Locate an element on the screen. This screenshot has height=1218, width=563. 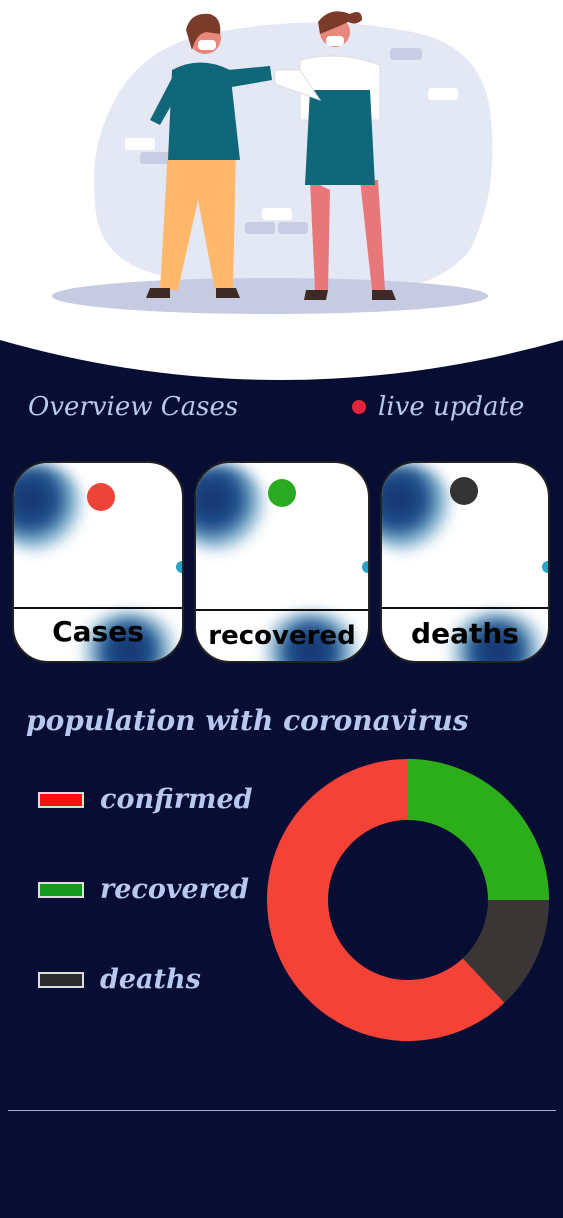
legend-confirmed: confirmed is located at coordinates (145, 799).